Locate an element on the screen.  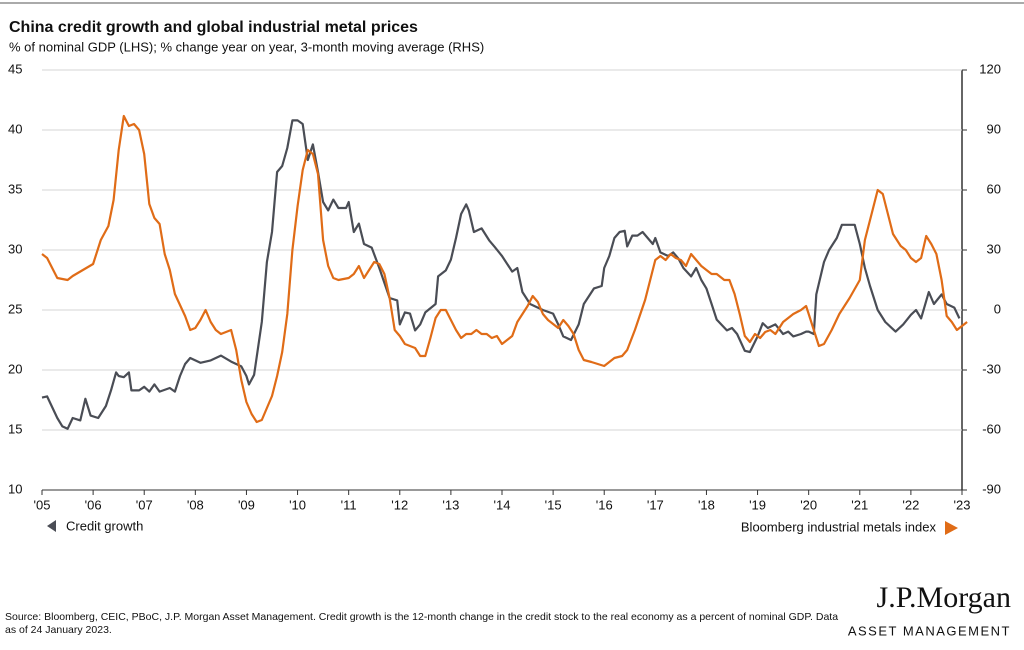
y2-tick-label: 60 is located at coordinates (994, 188).